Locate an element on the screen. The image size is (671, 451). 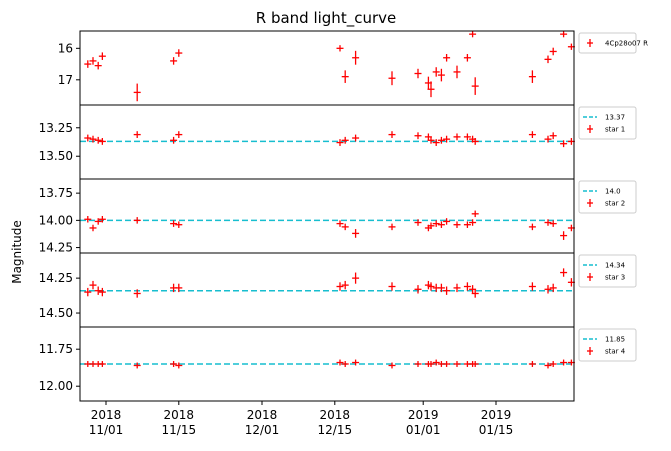
legend-reference-label: 11.85 is located at coordinates (615, 340).